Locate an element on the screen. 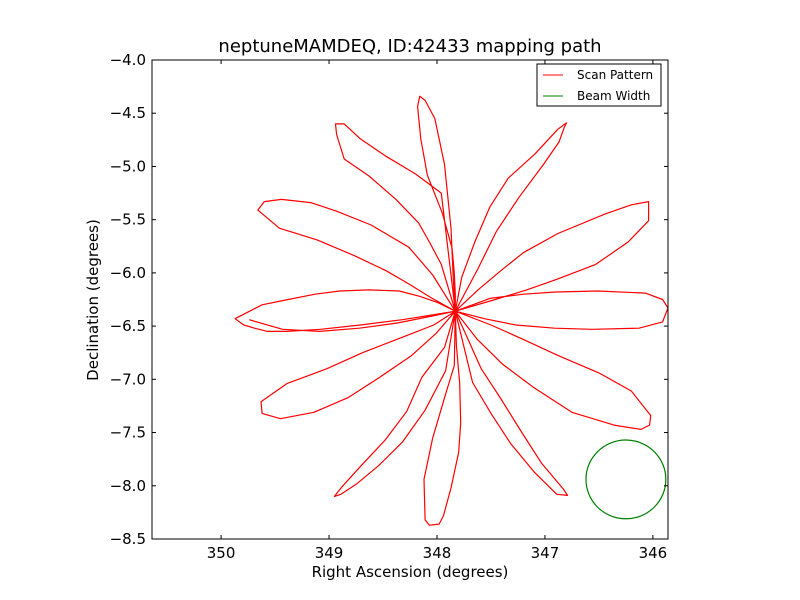  y-tick-label: −7.0 is located at coordinates (128, 379).